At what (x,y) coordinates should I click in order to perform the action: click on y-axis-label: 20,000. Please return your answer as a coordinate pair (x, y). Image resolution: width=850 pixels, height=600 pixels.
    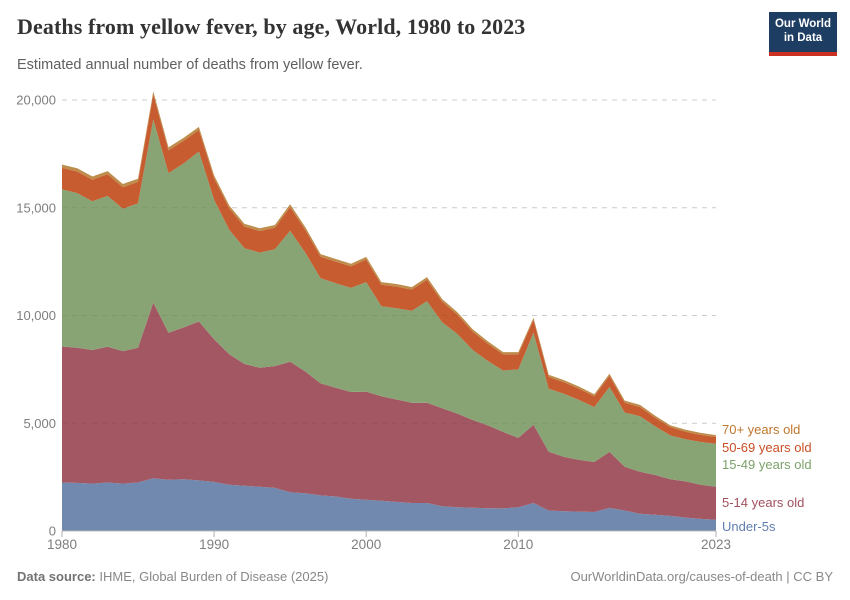
    Looking at the image, I should click on (36, 100).